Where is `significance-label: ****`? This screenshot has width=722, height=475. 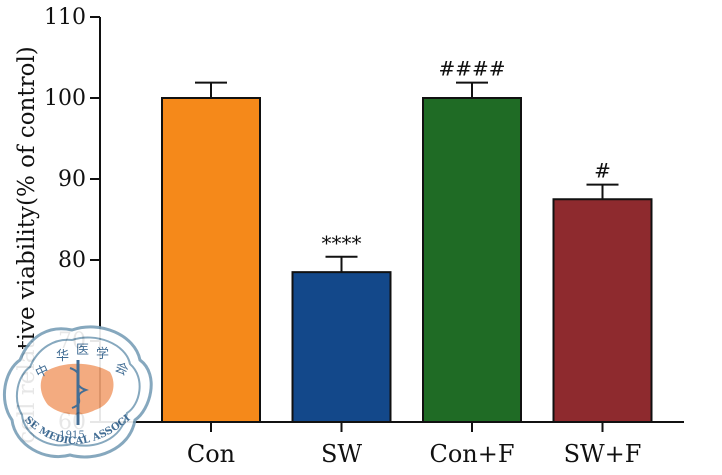 significance-label: **** is located at coordinates (342, 243).